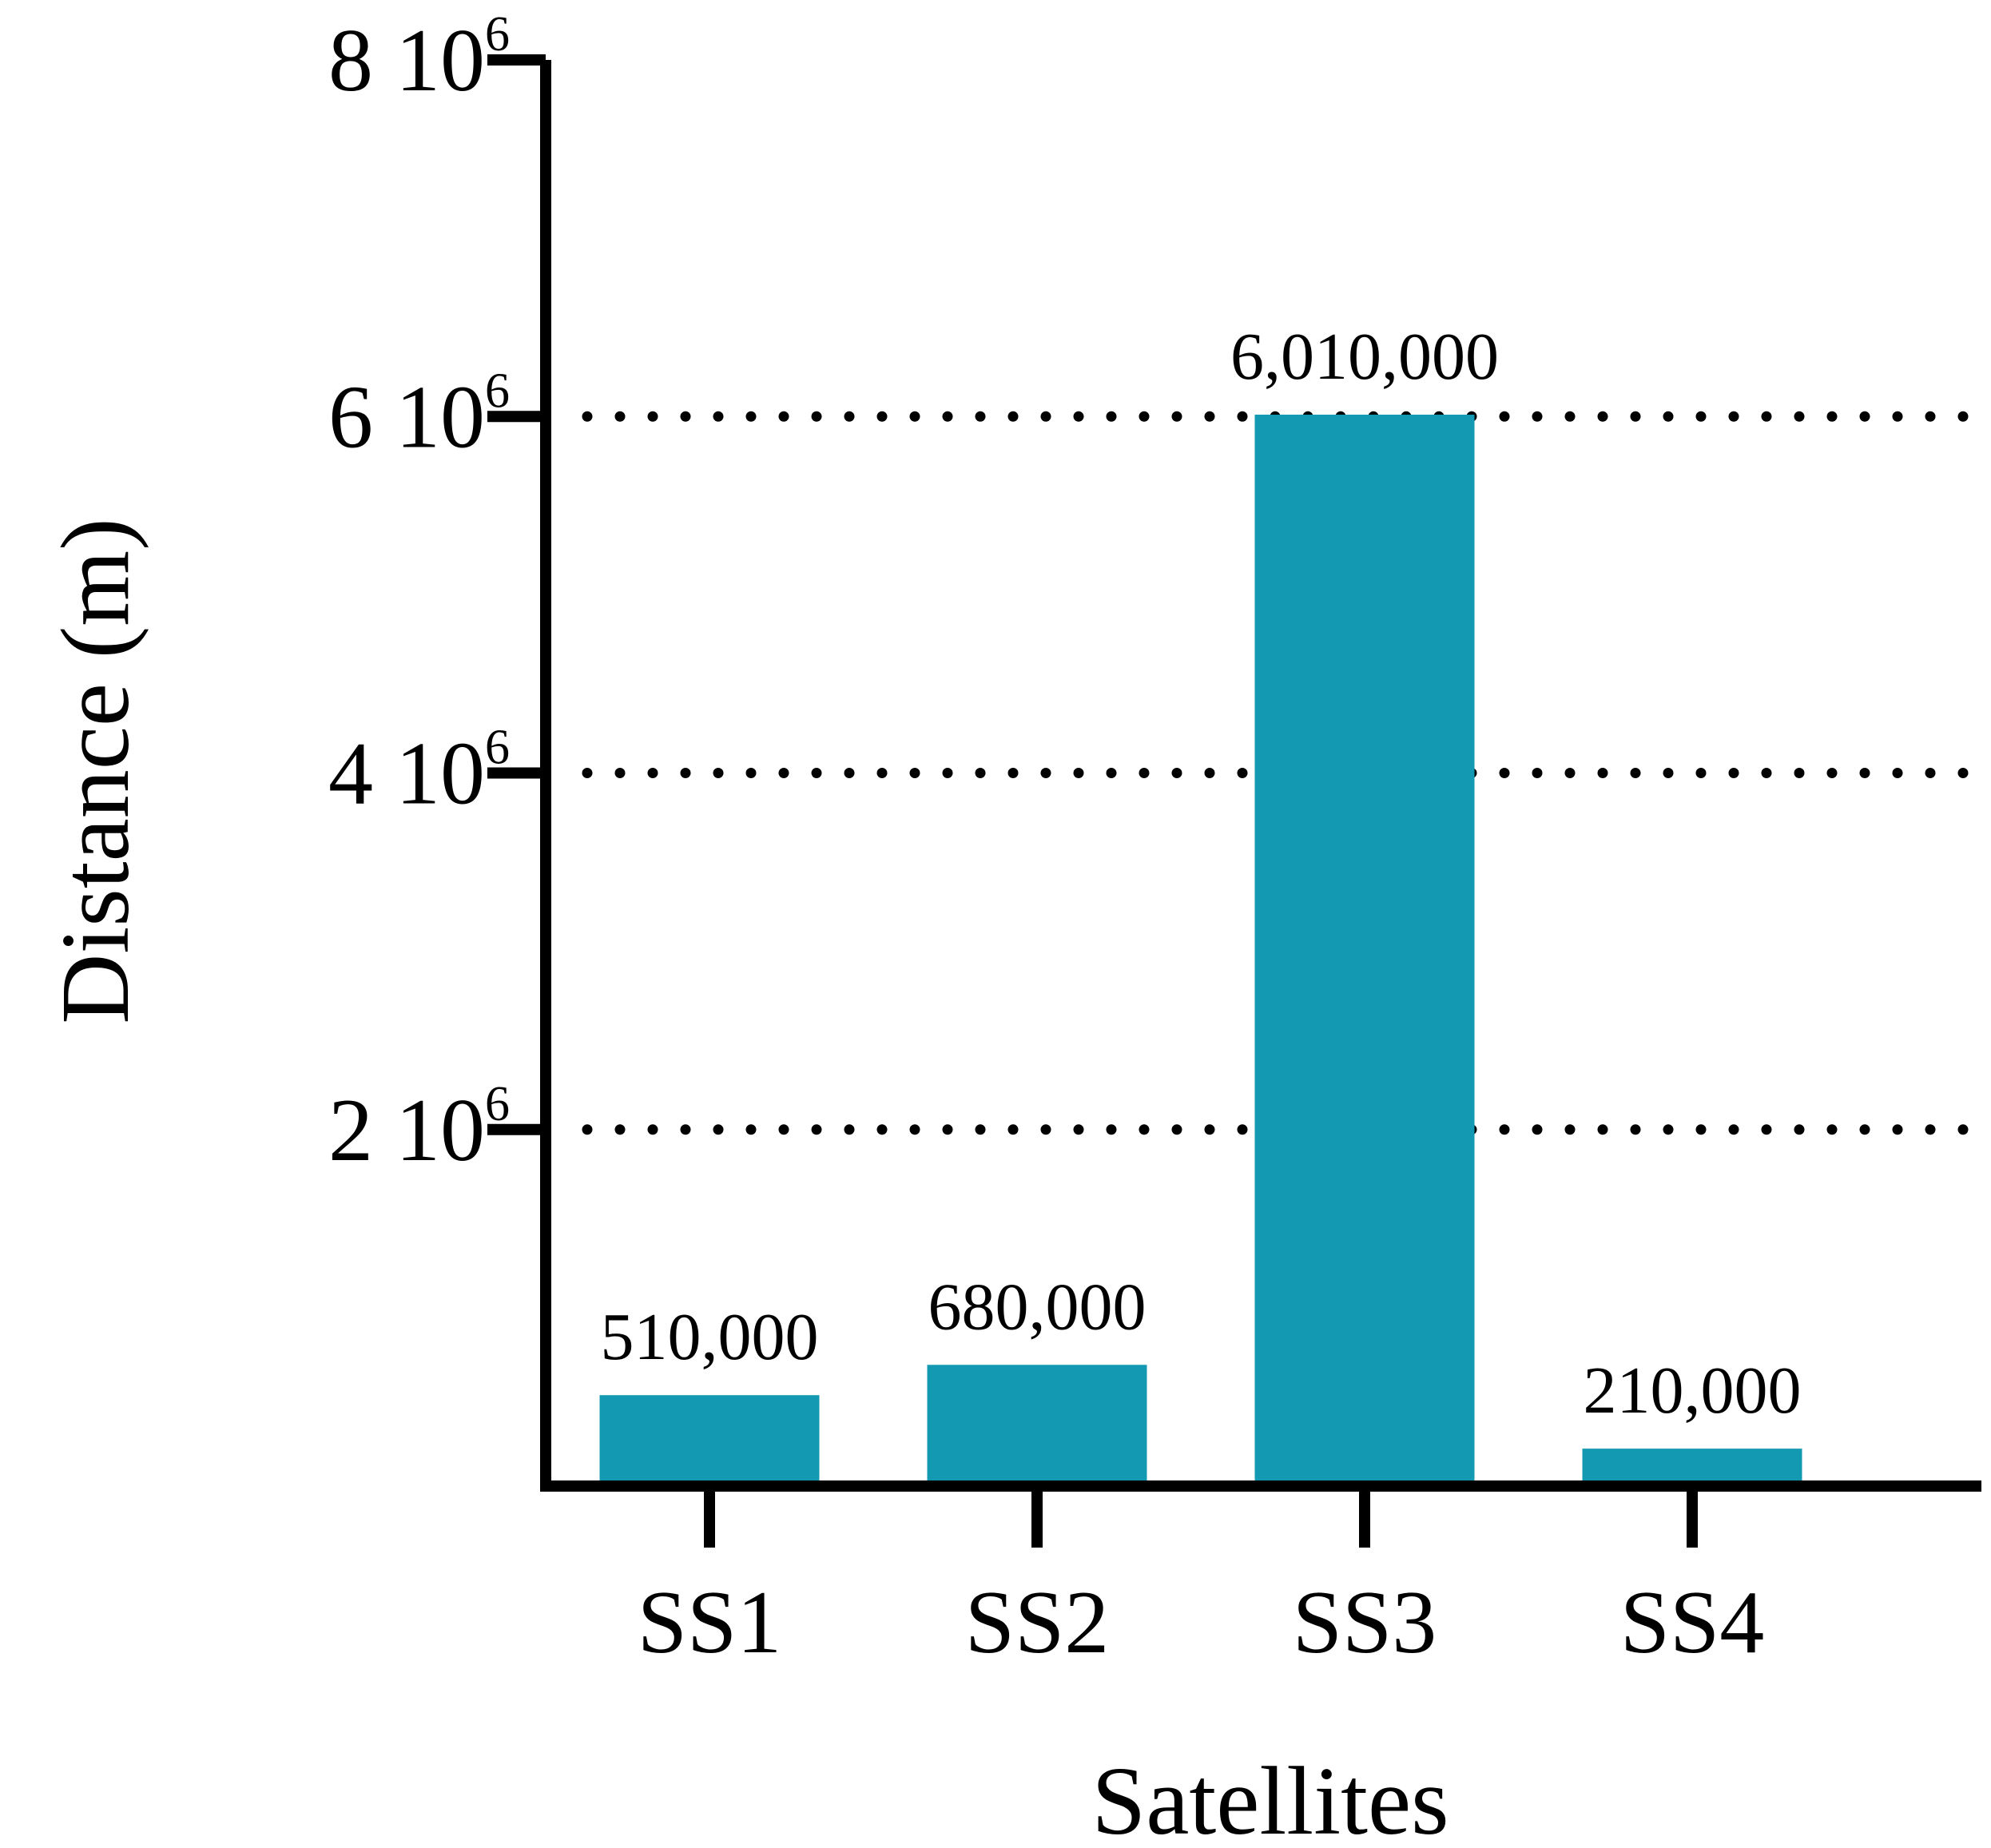  I want to click on y-axis-title: Distance (m), so click(96, 771).